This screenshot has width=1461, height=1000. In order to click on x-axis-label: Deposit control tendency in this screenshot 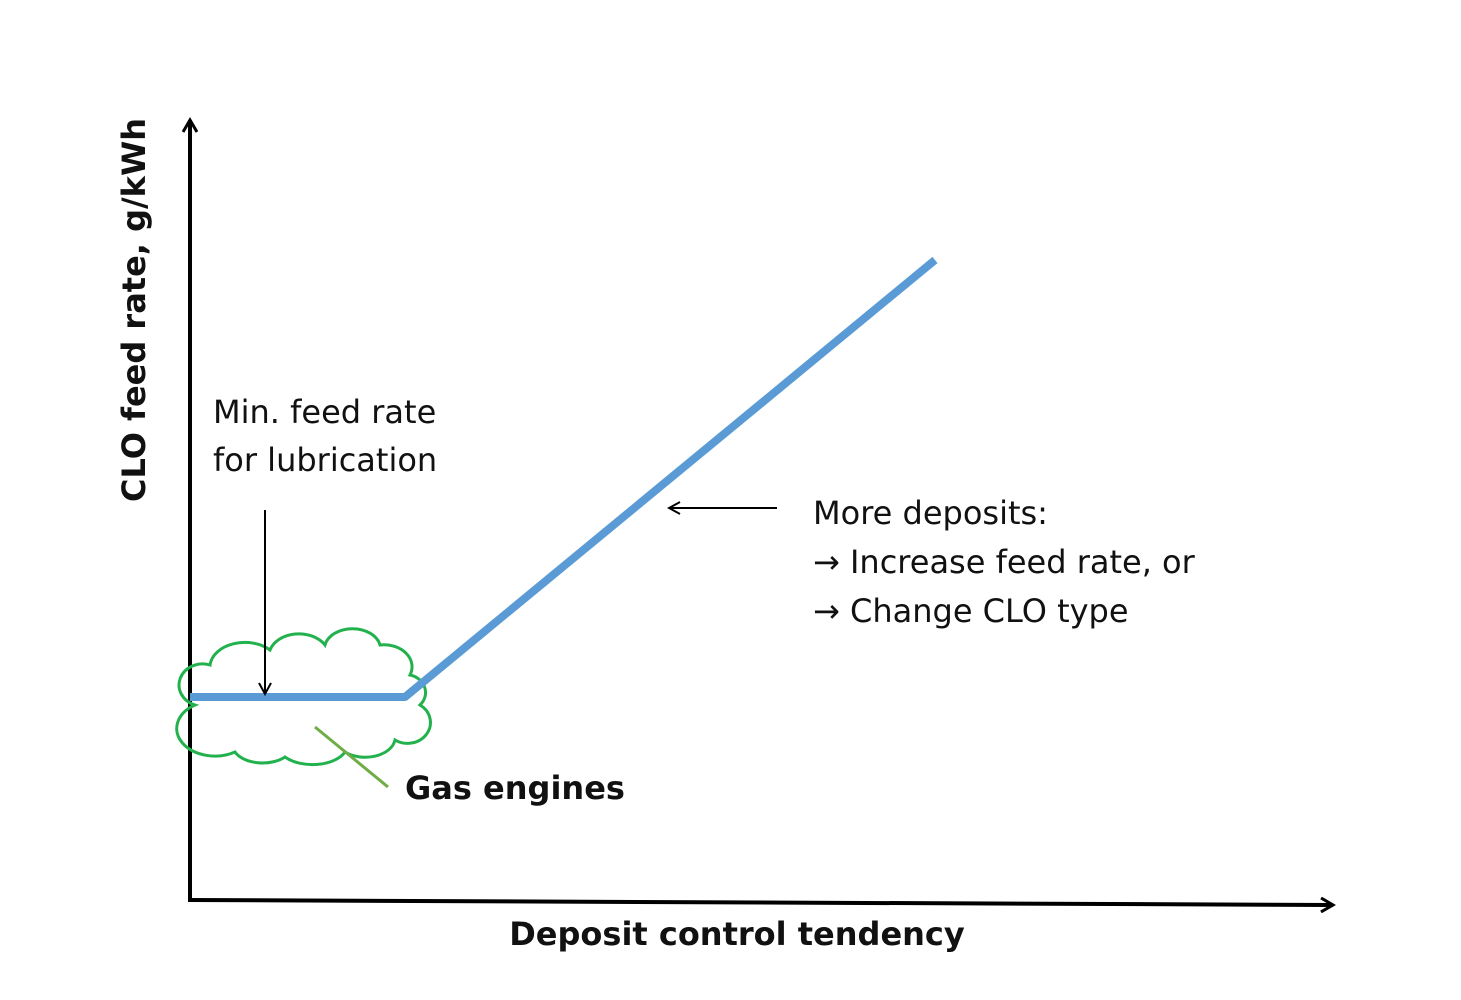, I will do `click(737, 934)`.